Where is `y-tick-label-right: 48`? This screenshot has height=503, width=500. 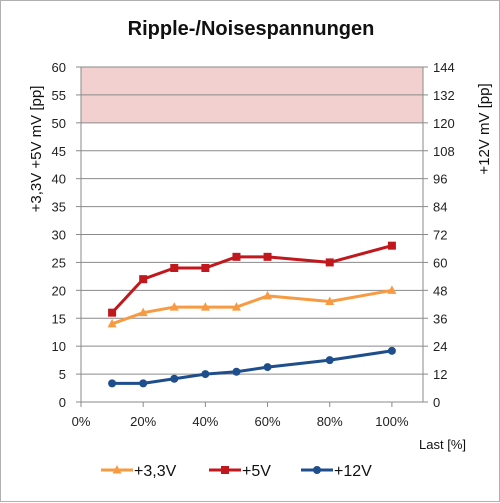 y-tick-label-right: 48 is located at coordinates (440, 290).